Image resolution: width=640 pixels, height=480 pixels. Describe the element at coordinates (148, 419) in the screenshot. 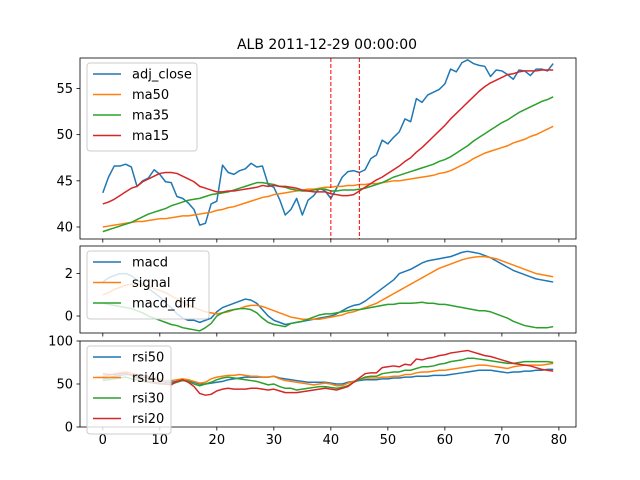

I see `legend-label-rsi20: rsi20` at that location.